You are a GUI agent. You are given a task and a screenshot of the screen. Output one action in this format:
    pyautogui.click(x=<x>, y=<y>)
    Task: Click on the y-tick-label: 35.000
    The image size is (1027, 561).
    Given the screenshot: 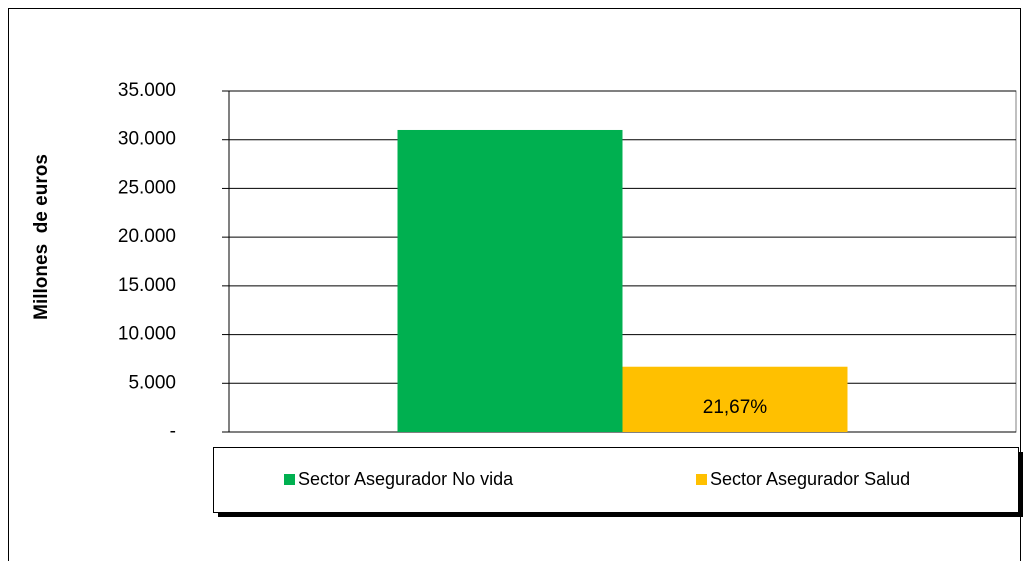 What is the action you would take?
    pyautogui.click(x=147, y=90)
    